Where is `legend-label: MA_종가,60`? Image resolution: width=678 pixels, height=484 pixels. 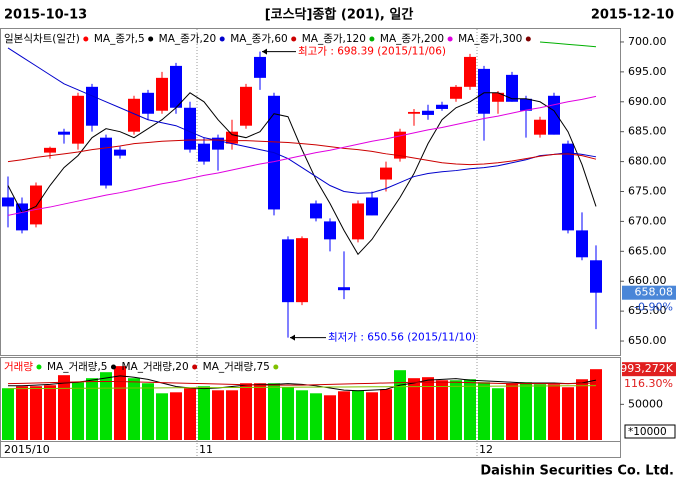
legend-label: MA_종가,60 is located at coordinates (259, 39).